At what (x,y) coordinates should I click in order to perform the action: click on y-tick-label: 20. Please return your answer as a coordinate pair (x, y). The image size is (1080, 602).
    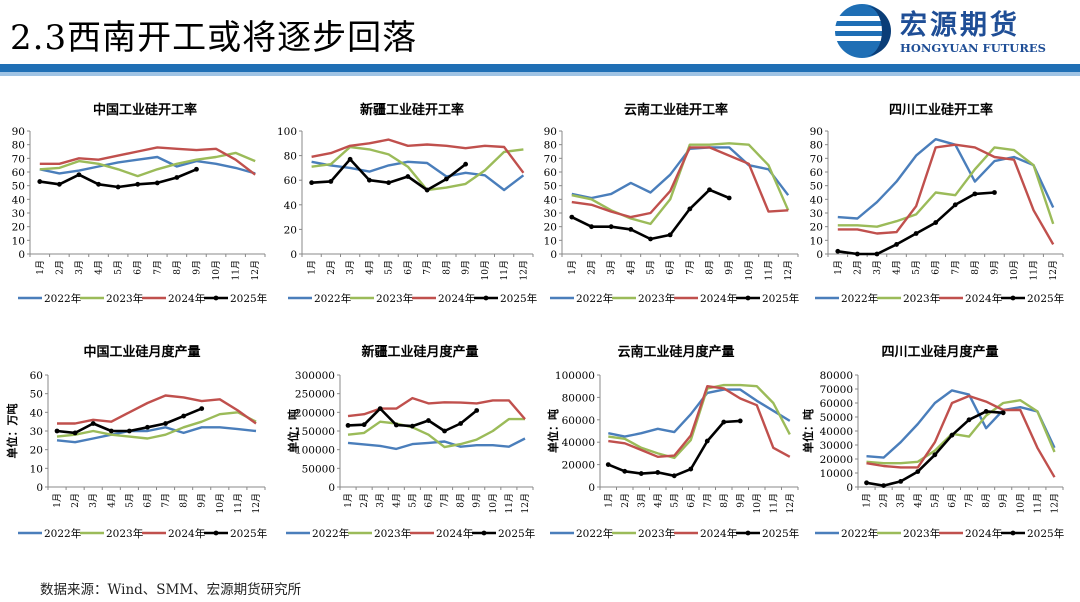
    Looking at the image, I should click on (36, 451).